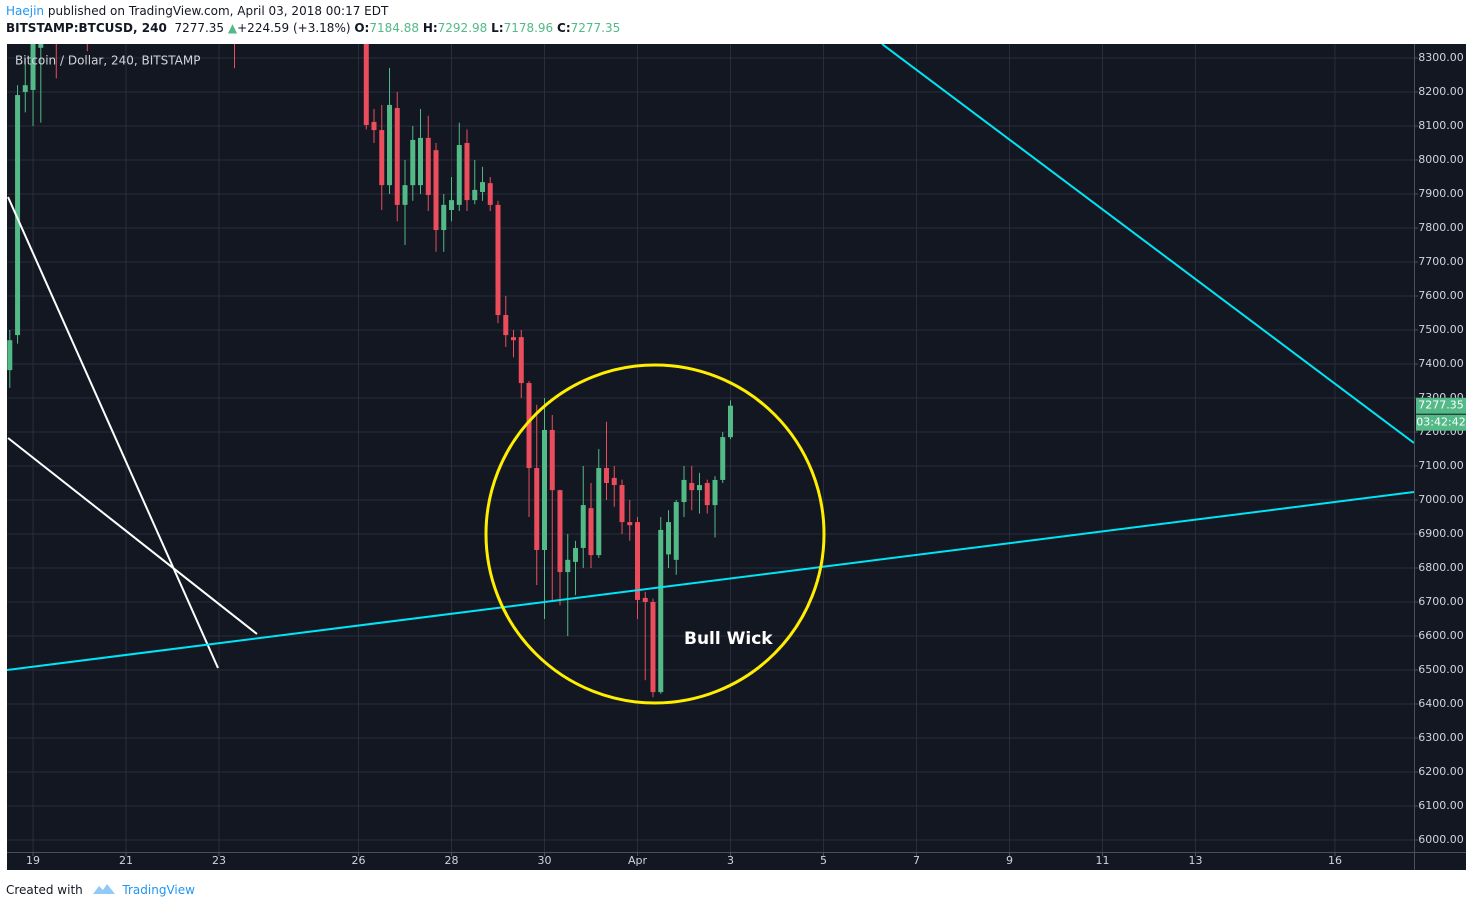  Describe the element at coordinates (1441, 329) in the screenshot. I see `y-tick-label: 7500.00` at that location.